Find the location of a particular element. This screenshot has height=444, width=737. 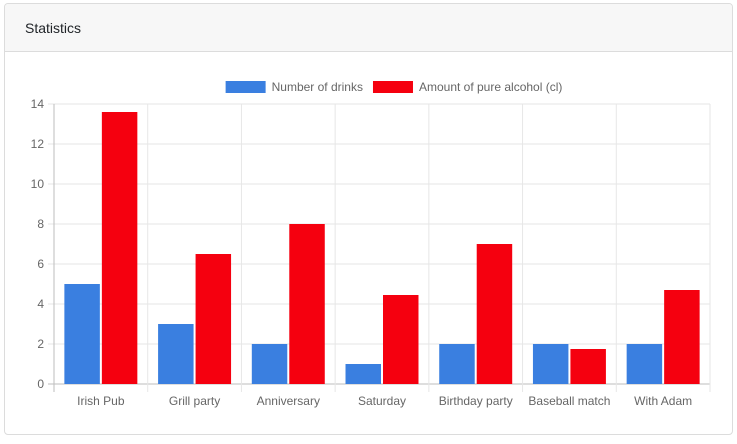

card-title: Statistics is located at coordinates (53, 27).